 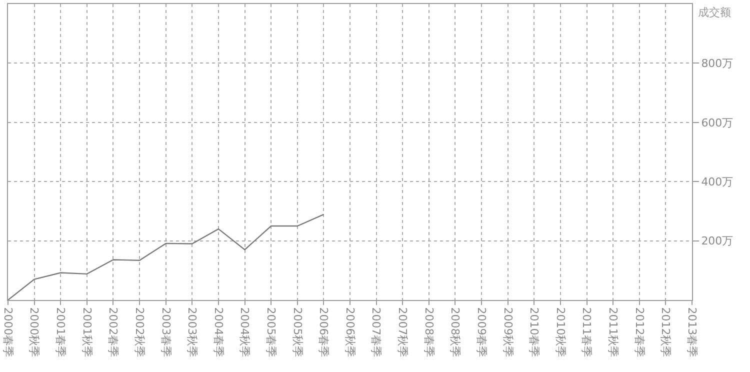 What do you see at coordinates (7, 332) in the screenshot?
I see `x-tick-label: 2000春季` at bounding box center [7, 332].